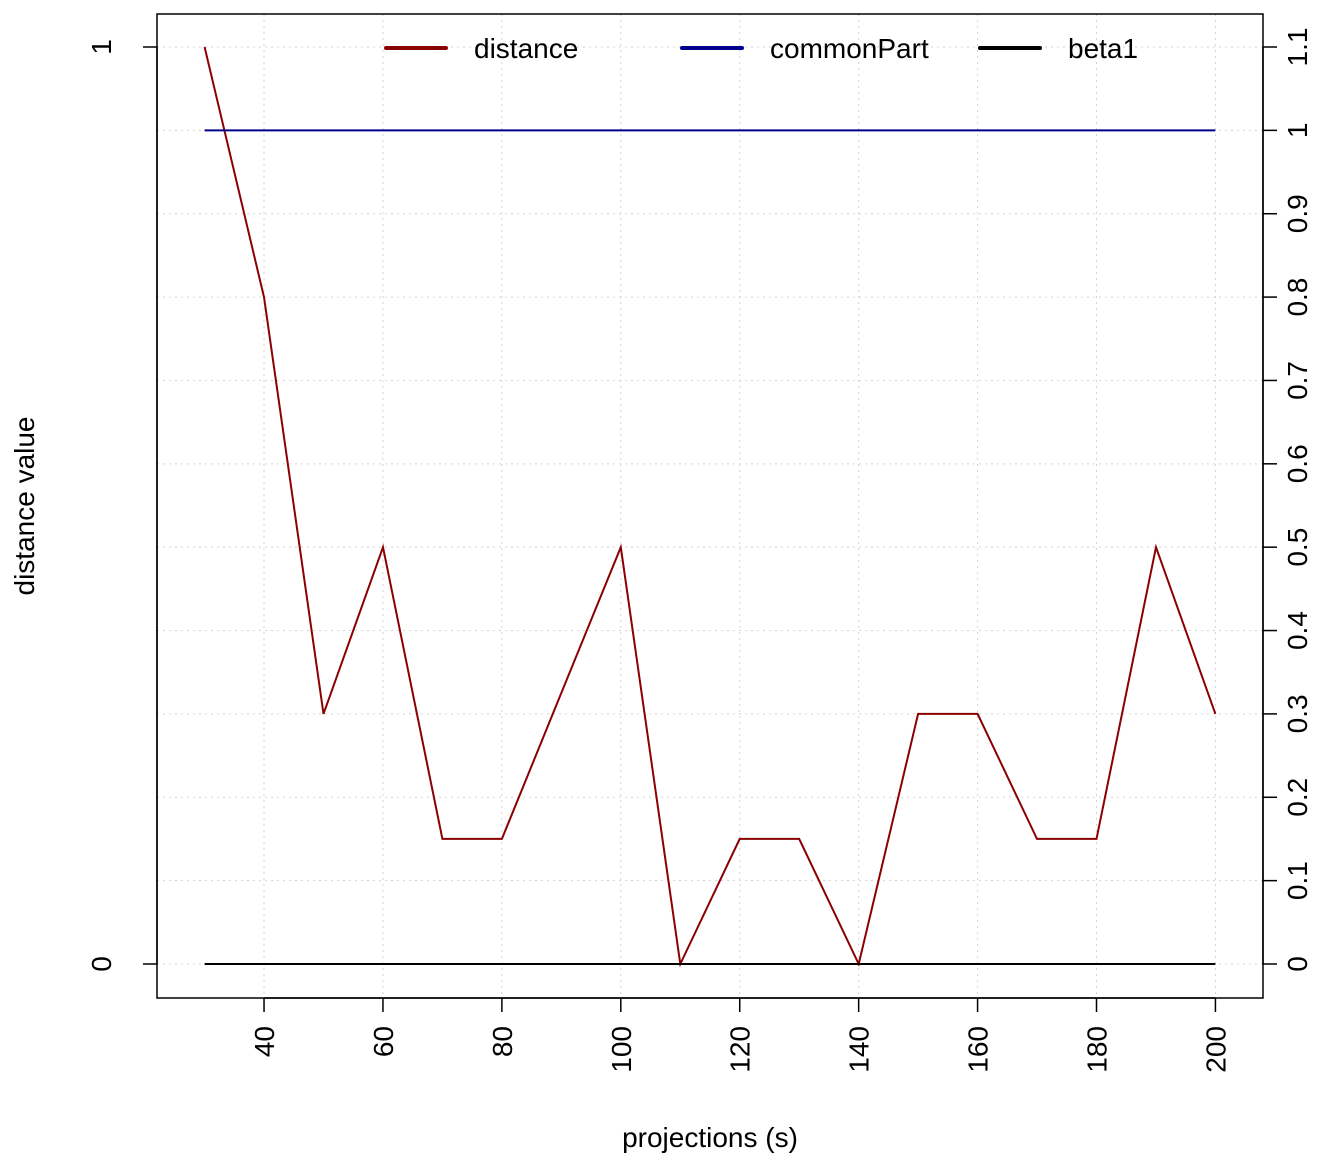 Image resolution: width=1344 pixels, height=1156 pixels. I want to click on y-right-tick-label: 0.2, so click(1297, 797).